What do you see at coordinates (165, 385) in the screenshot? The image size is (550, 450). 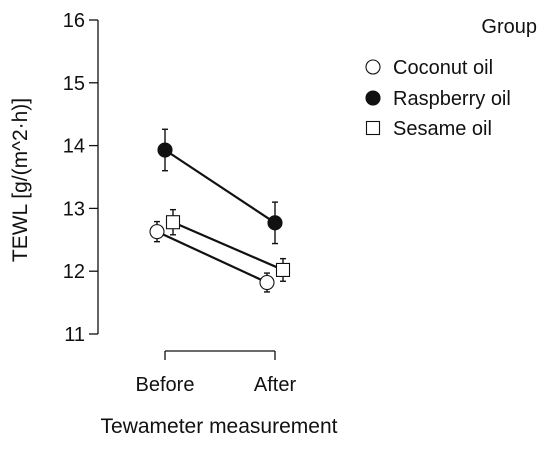 I see `x-tick-label: Before` at bounding box center [165, 385].